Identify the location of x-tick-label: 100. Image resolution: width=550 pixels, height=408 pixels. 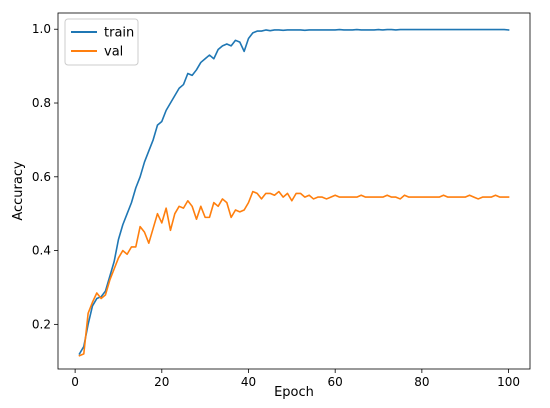
(508, 382).